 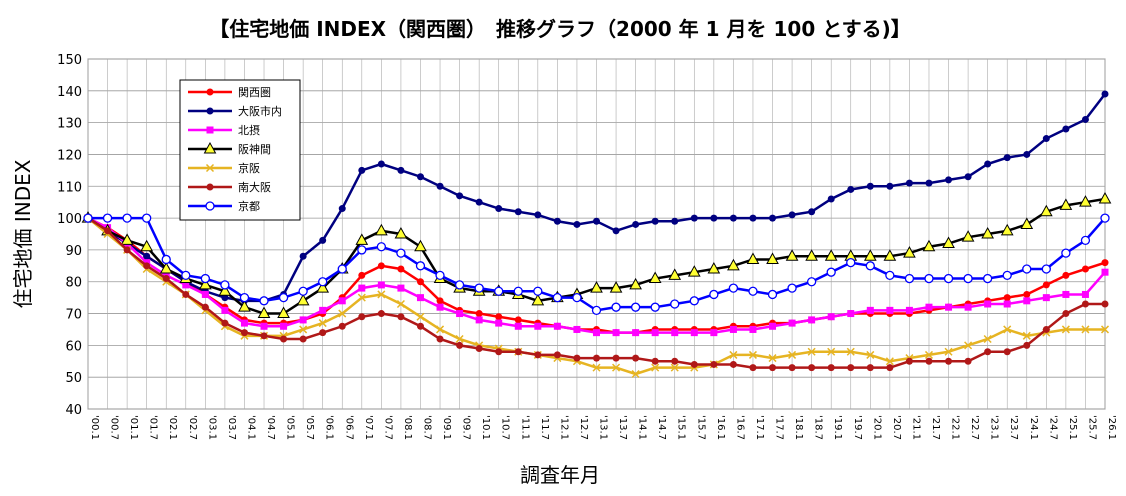 What do you see at coordinates (94, 427) in the screenshot?
I see `x-tick-label: '00.1` at bounding box center [94, 427].